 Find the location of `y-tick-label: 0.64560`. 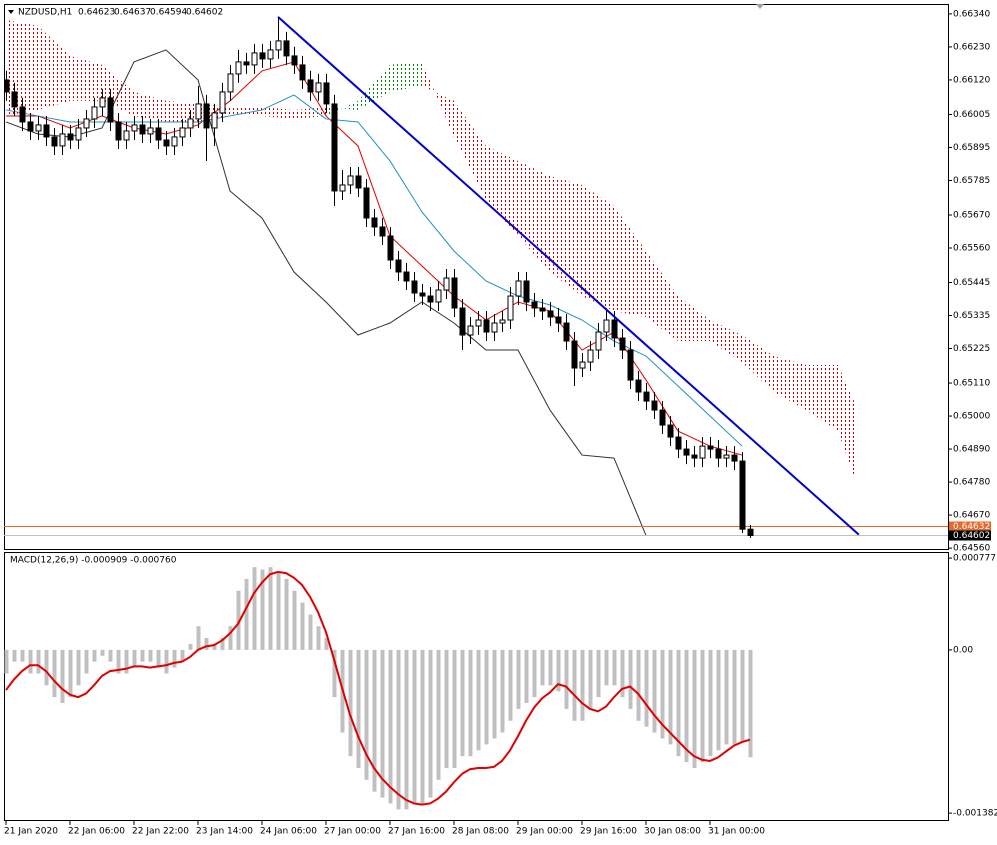

y-tick-label: 0.64560 is located at coordinates (971, 549).